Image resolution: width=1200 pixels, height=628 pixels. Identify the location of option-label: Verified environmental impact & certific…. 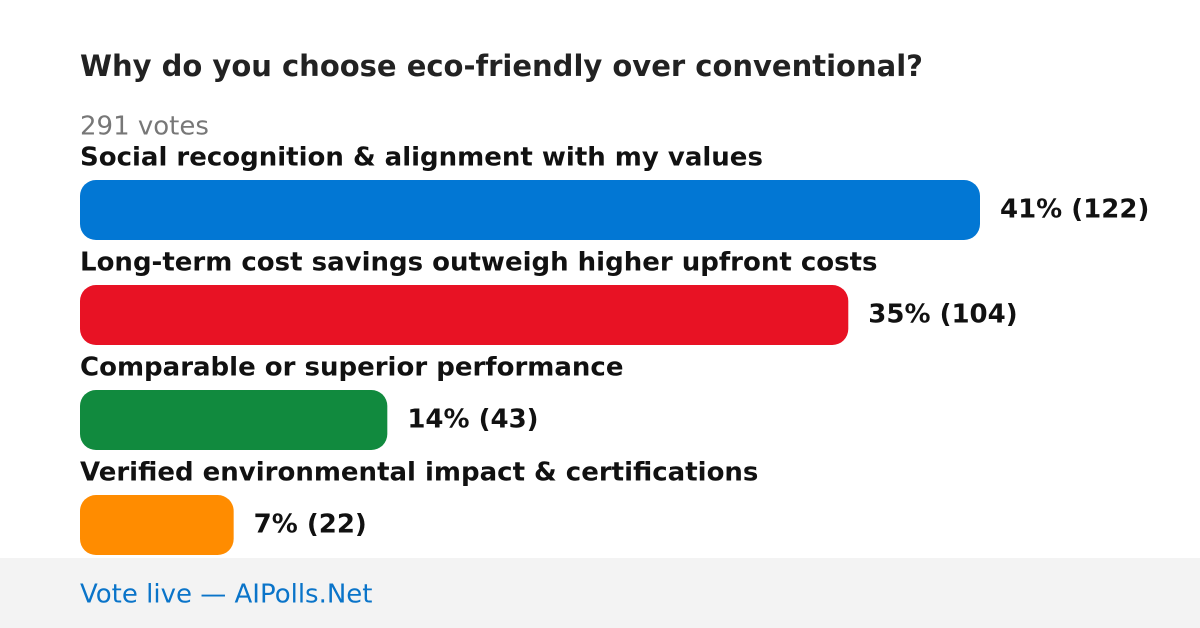
(419, 473).